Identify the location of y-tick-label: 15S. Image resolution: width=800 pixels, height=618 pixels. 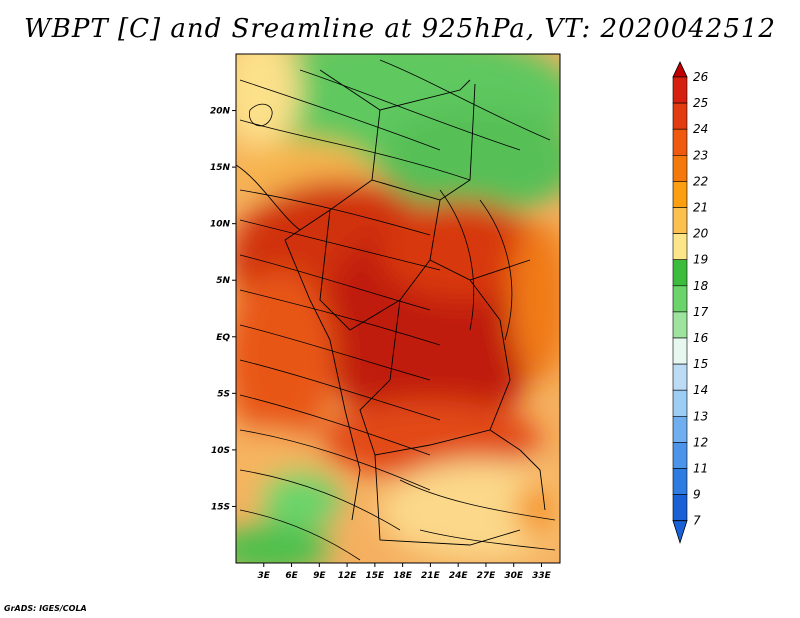
(220, 507).